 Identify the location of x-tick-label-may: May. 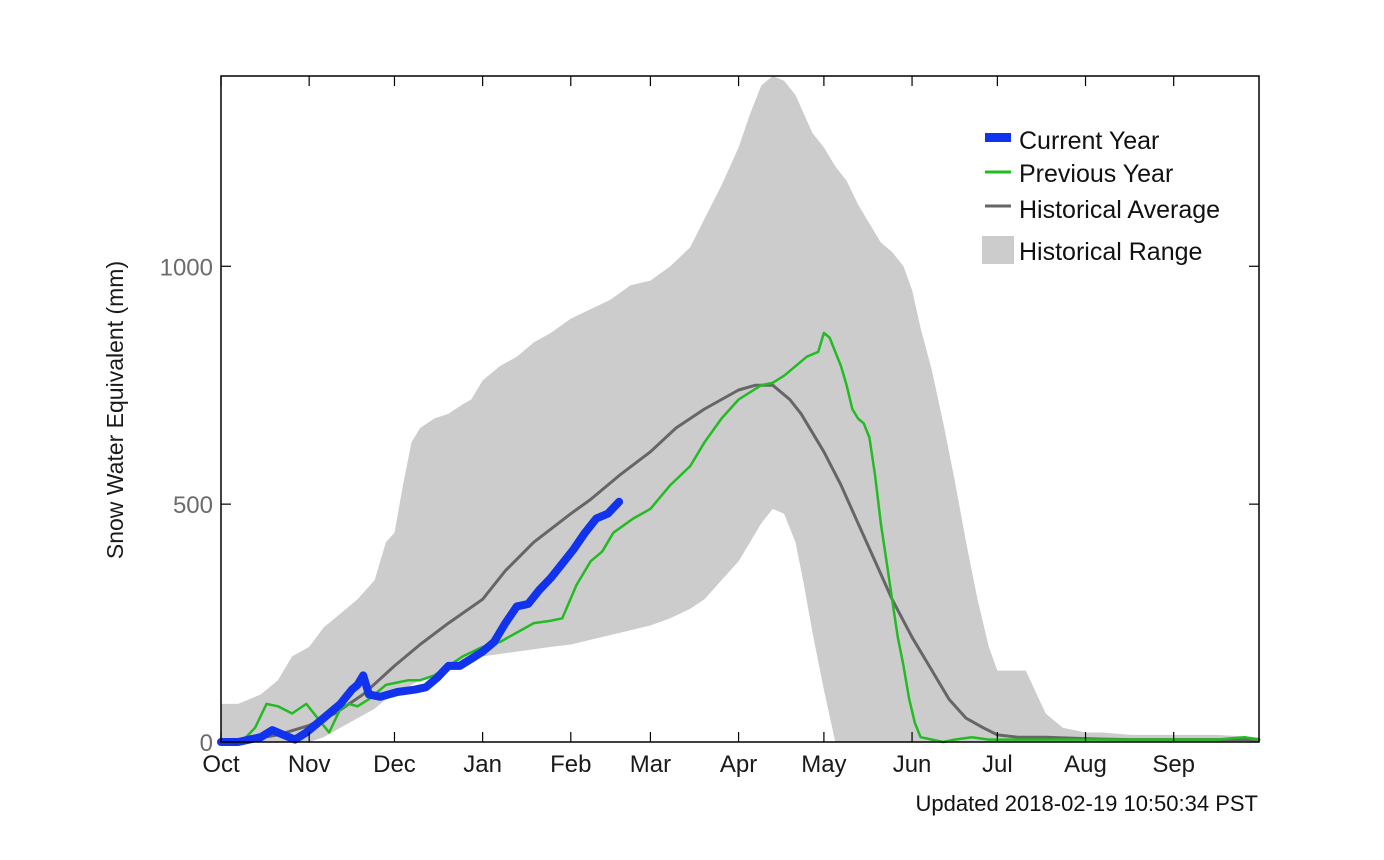
(823, 764).